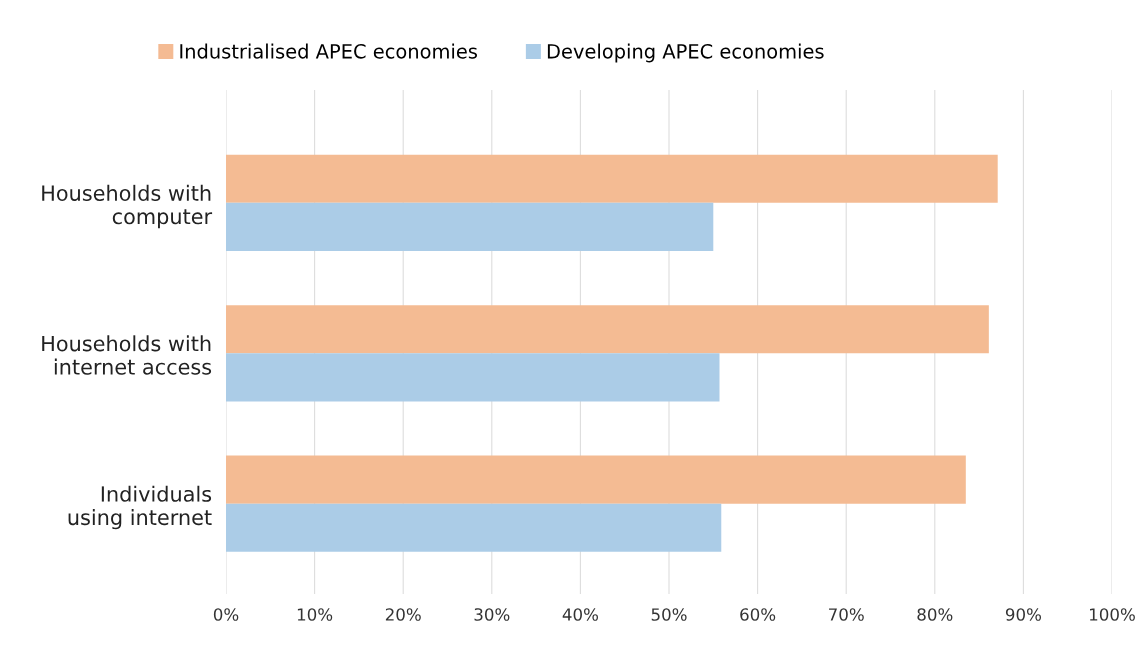  I want to click on x-tick-label: 20%, so click(403, 614).